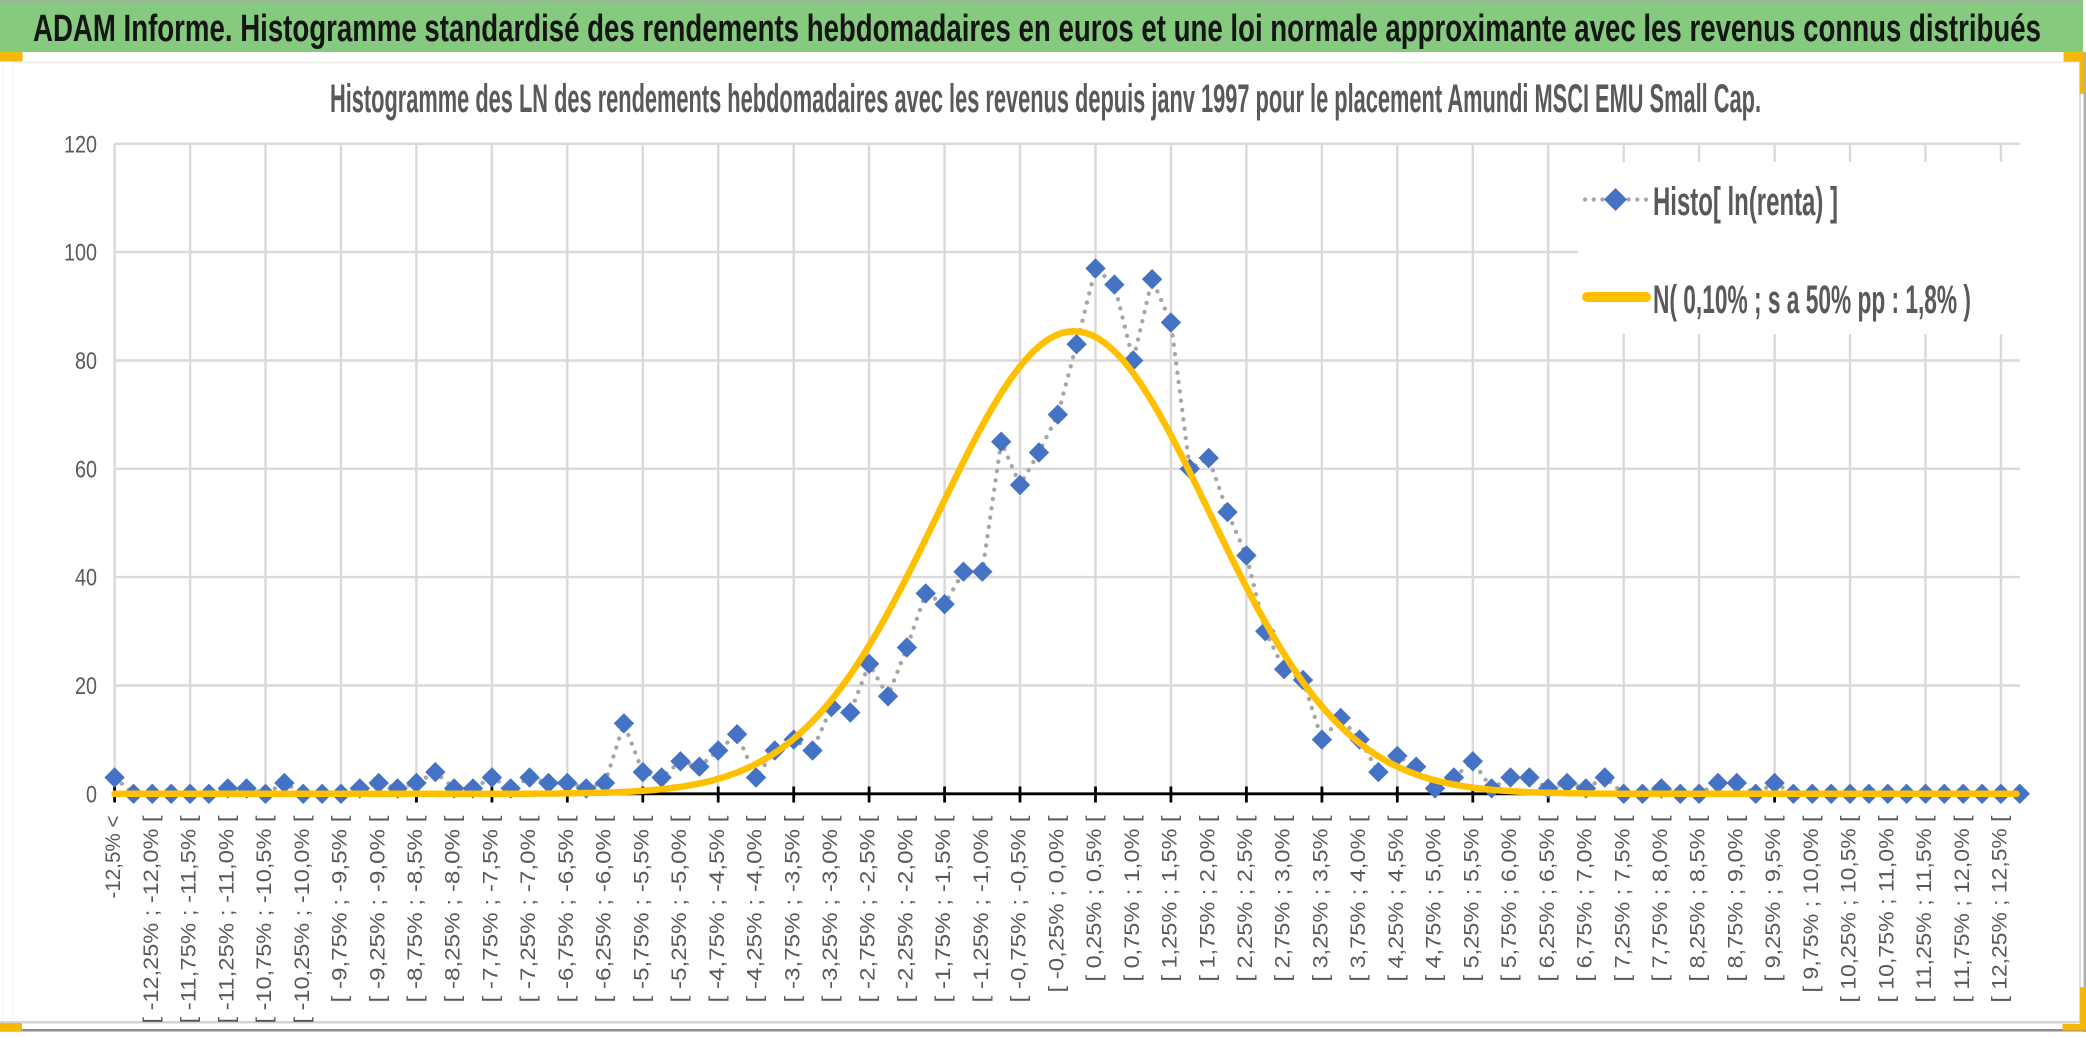 Image resolution: width=2086 pixels, height=1037 pixels. I want to click on svg-text: N( 0,10% ; s a 50% pp : 1,8% ), so click(1812, 300).